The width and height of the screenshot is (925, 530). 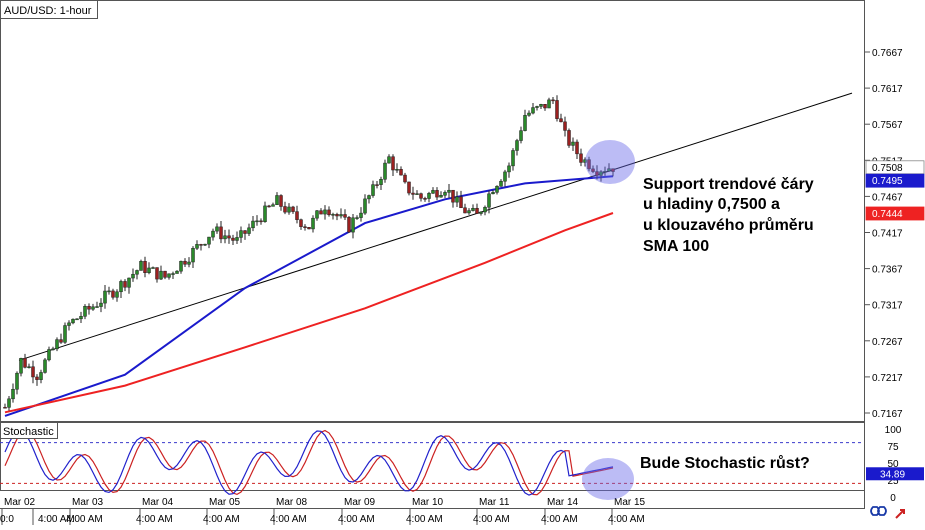 I want to click on price-badge-label: 0.7508, so click(x=887, y=168).